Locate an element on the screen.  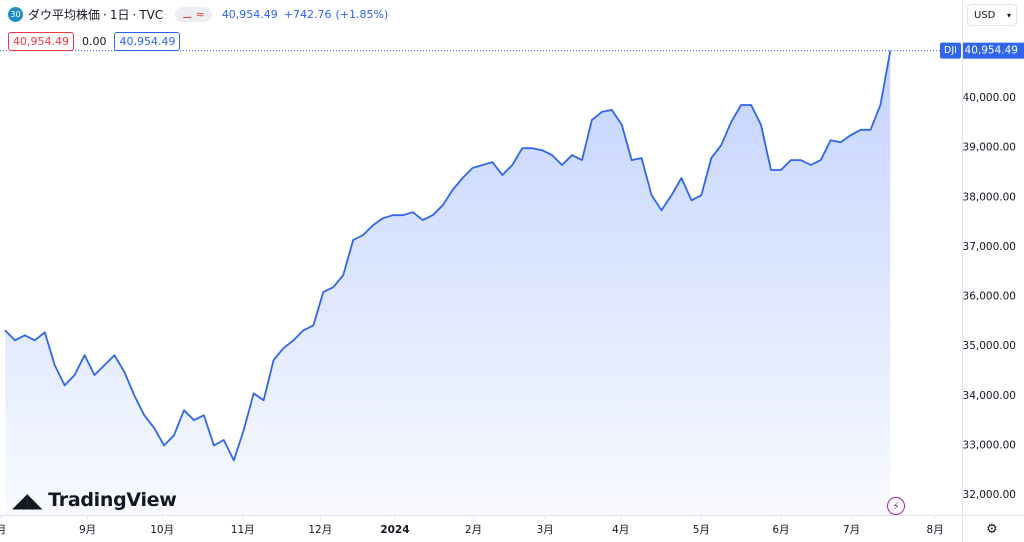
spread: 0.00 is located at coordinates (94, 41).